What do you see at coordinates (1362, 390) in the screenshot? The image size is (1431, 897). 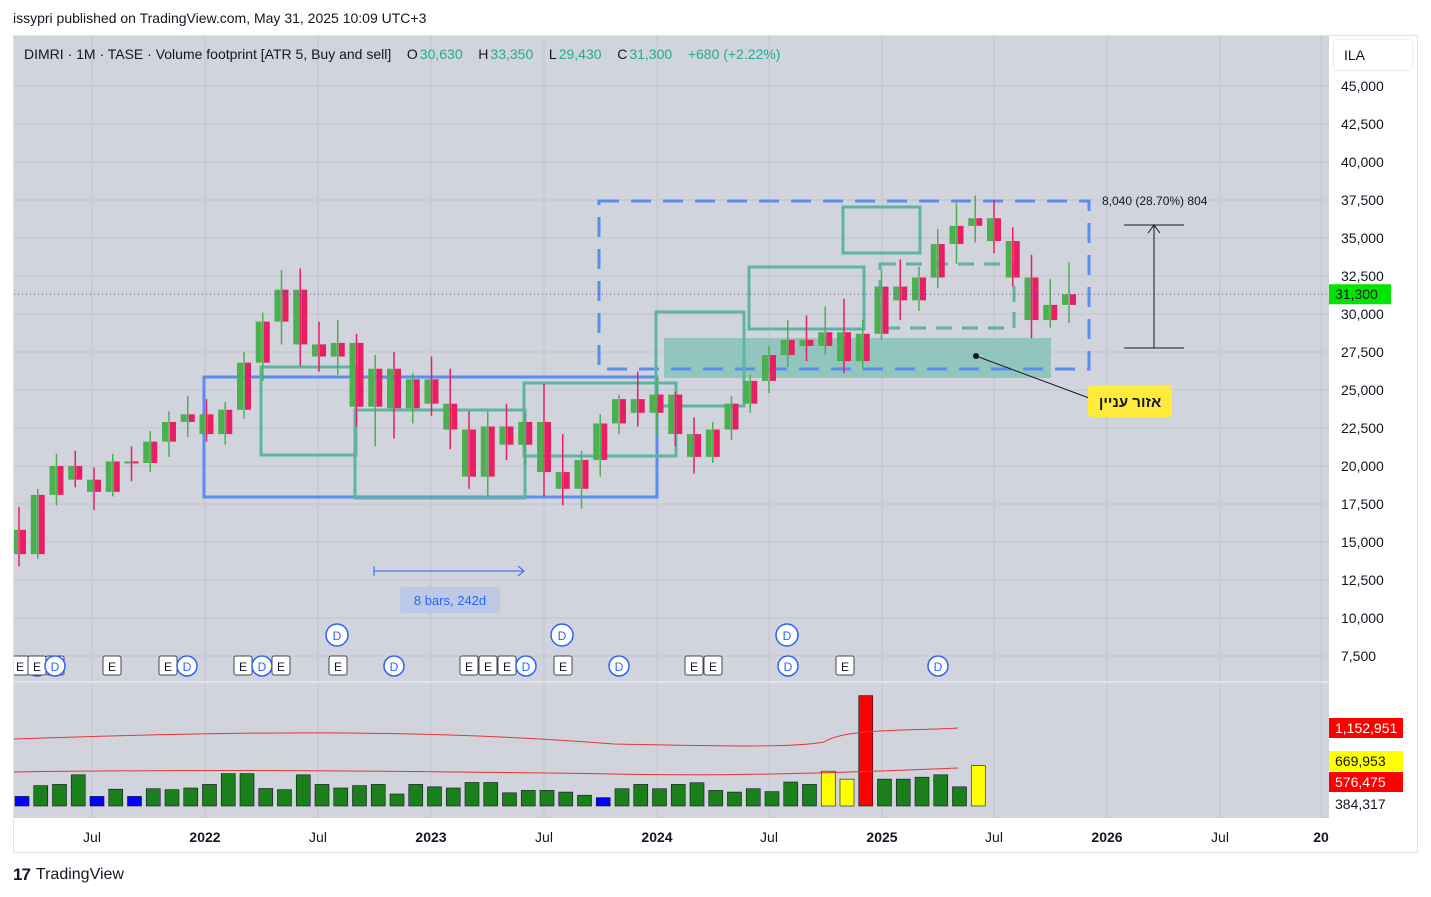 I see `price-tick-label: 25,000` at bounding box center [1362, 390].